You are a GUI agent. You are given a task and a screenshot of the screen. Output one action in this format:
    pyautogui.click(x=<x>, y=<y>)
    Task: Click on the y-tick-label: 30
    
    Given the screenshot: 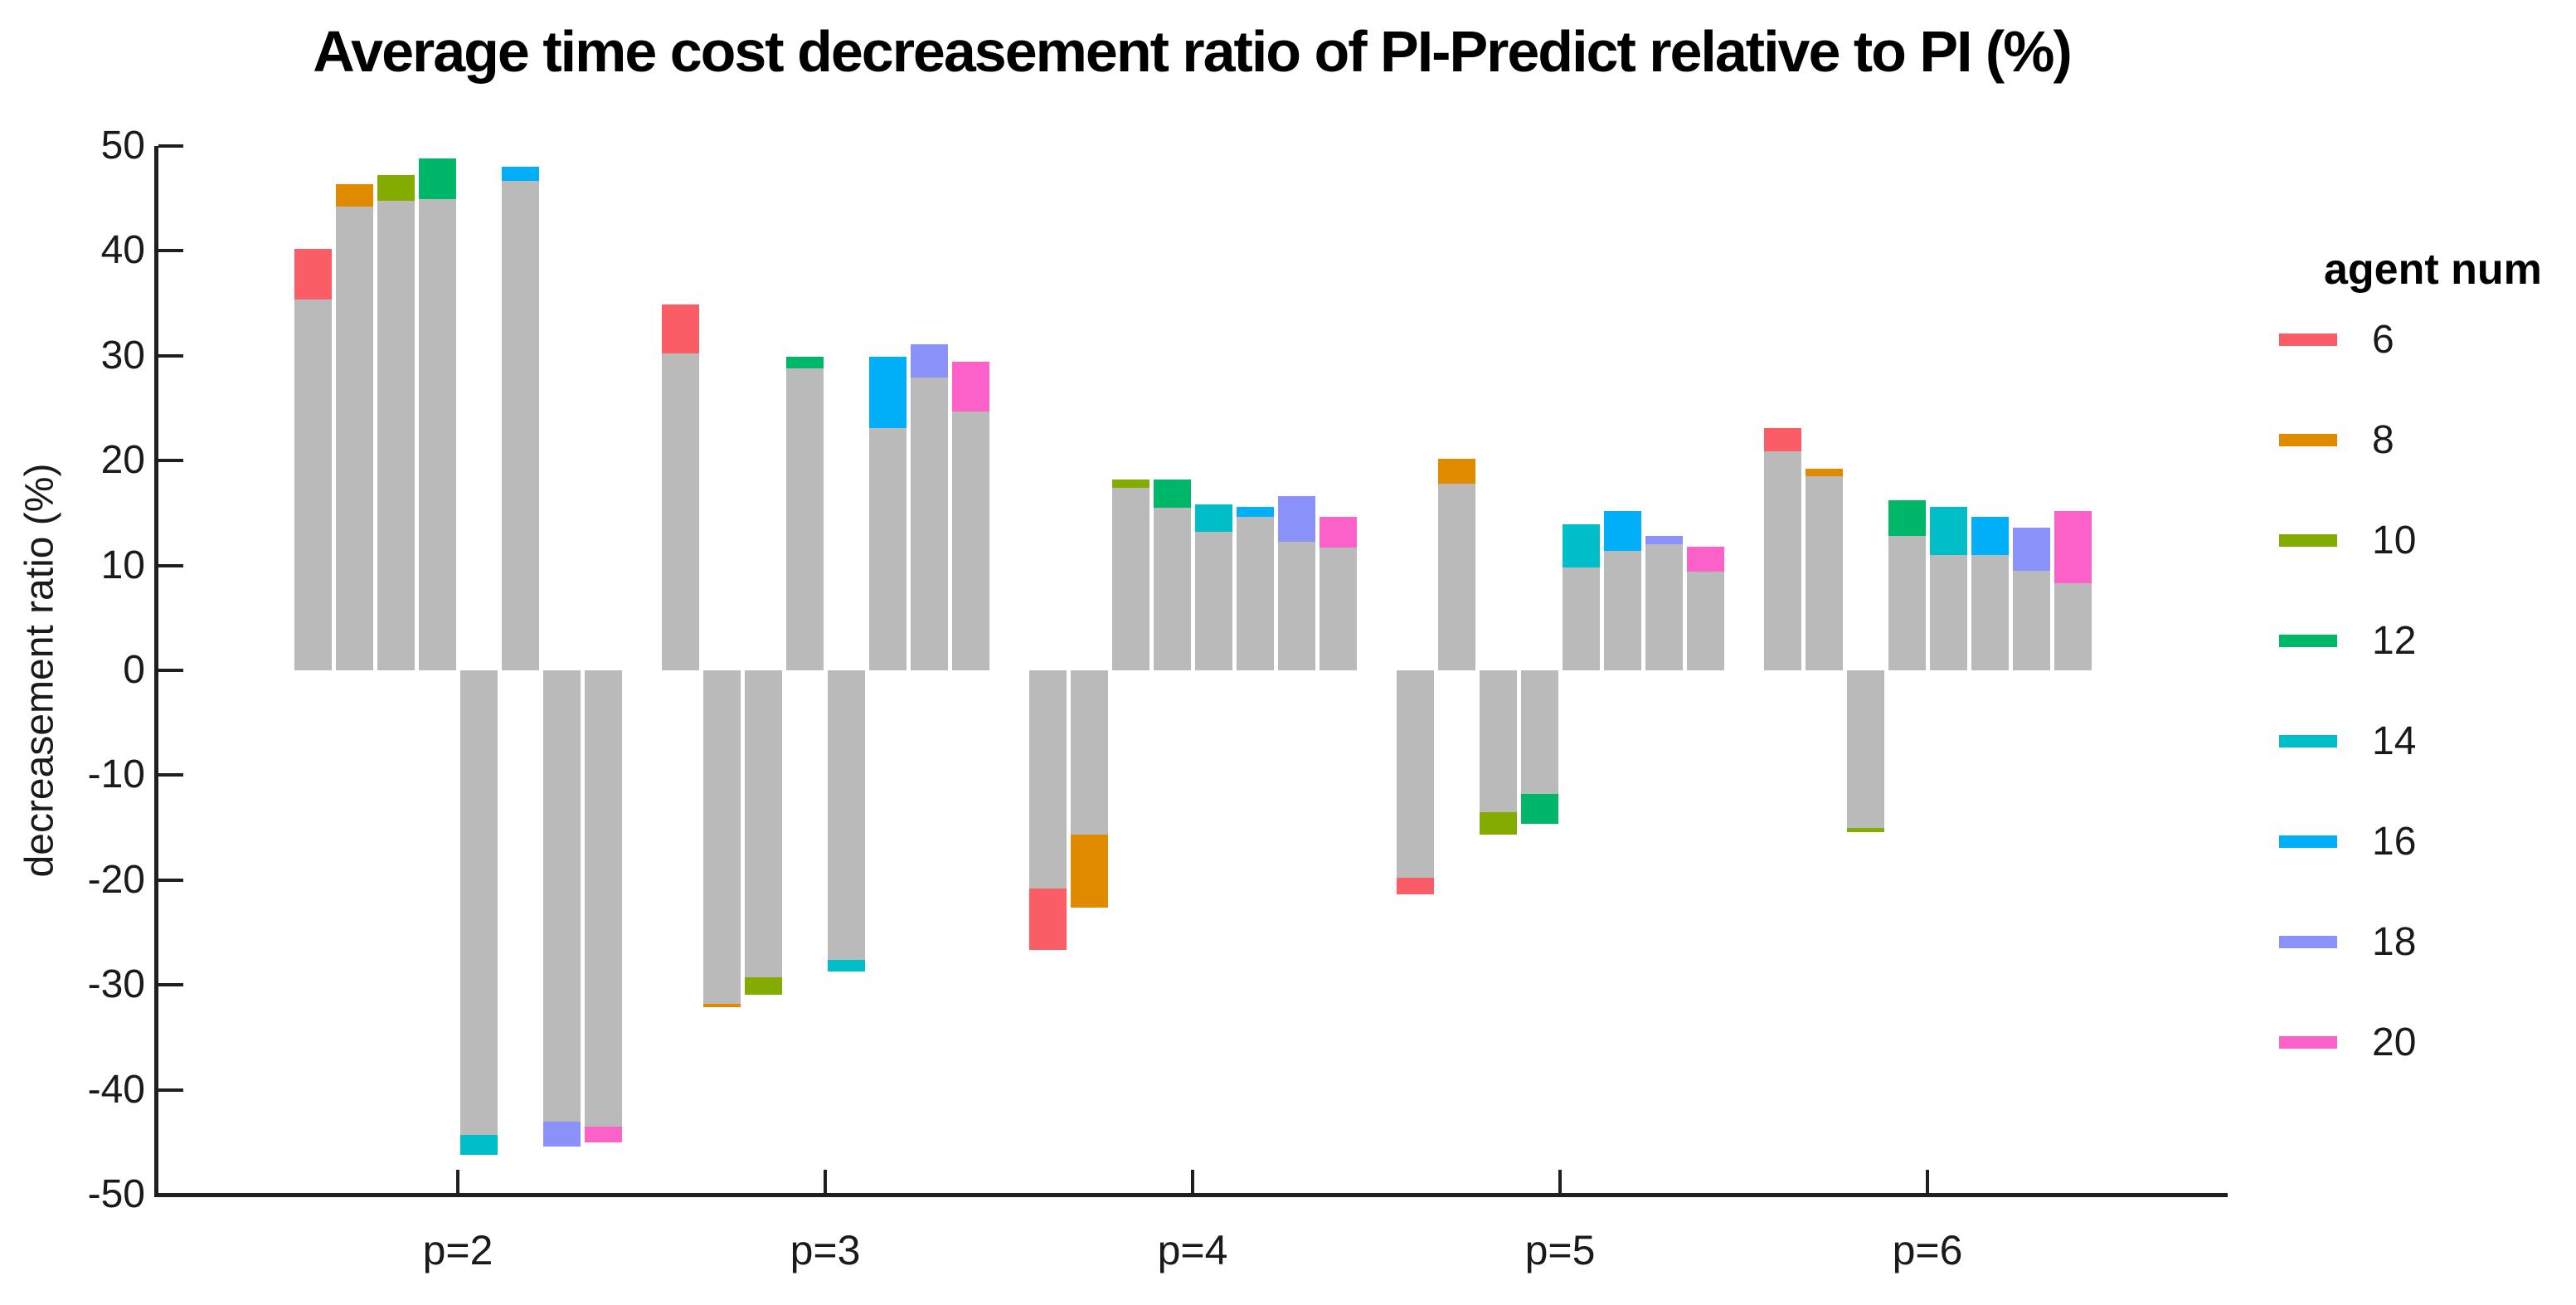 What is the action you would take?
    pyautogui.click(x=123, y=355)
    